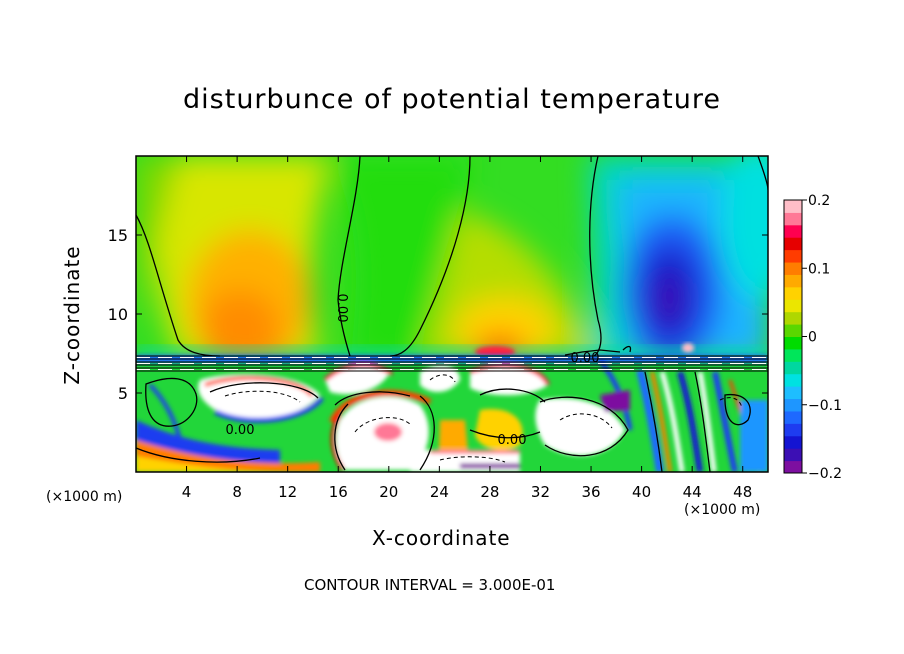 The image size is (904, 654). Describe the element at coordinates (483, 418) in the screenshot. I see `negative-contour-lines` at that location.